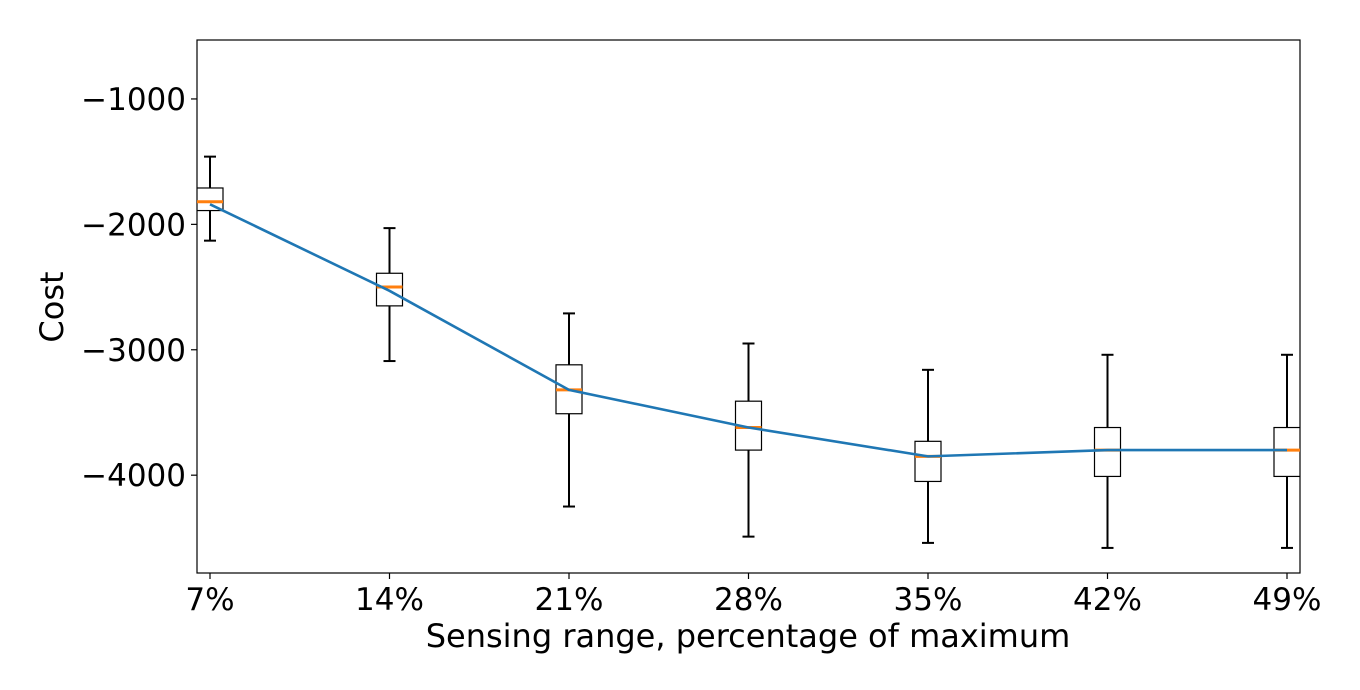 The height and width of the screenshot is (690, 1360). I want to click on x-tick-label: 35%, so click(928, 600).